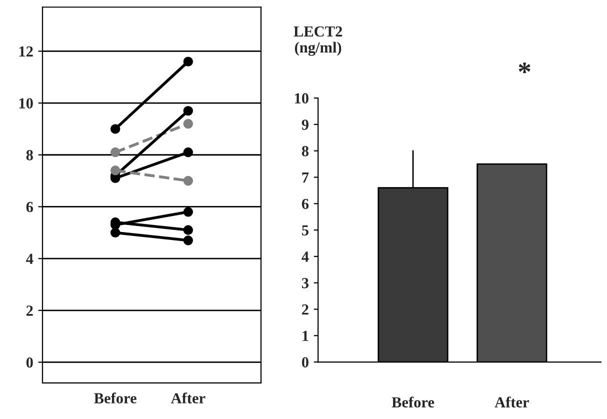  I want to click on y-tick-label: 5, so click(305, 230).